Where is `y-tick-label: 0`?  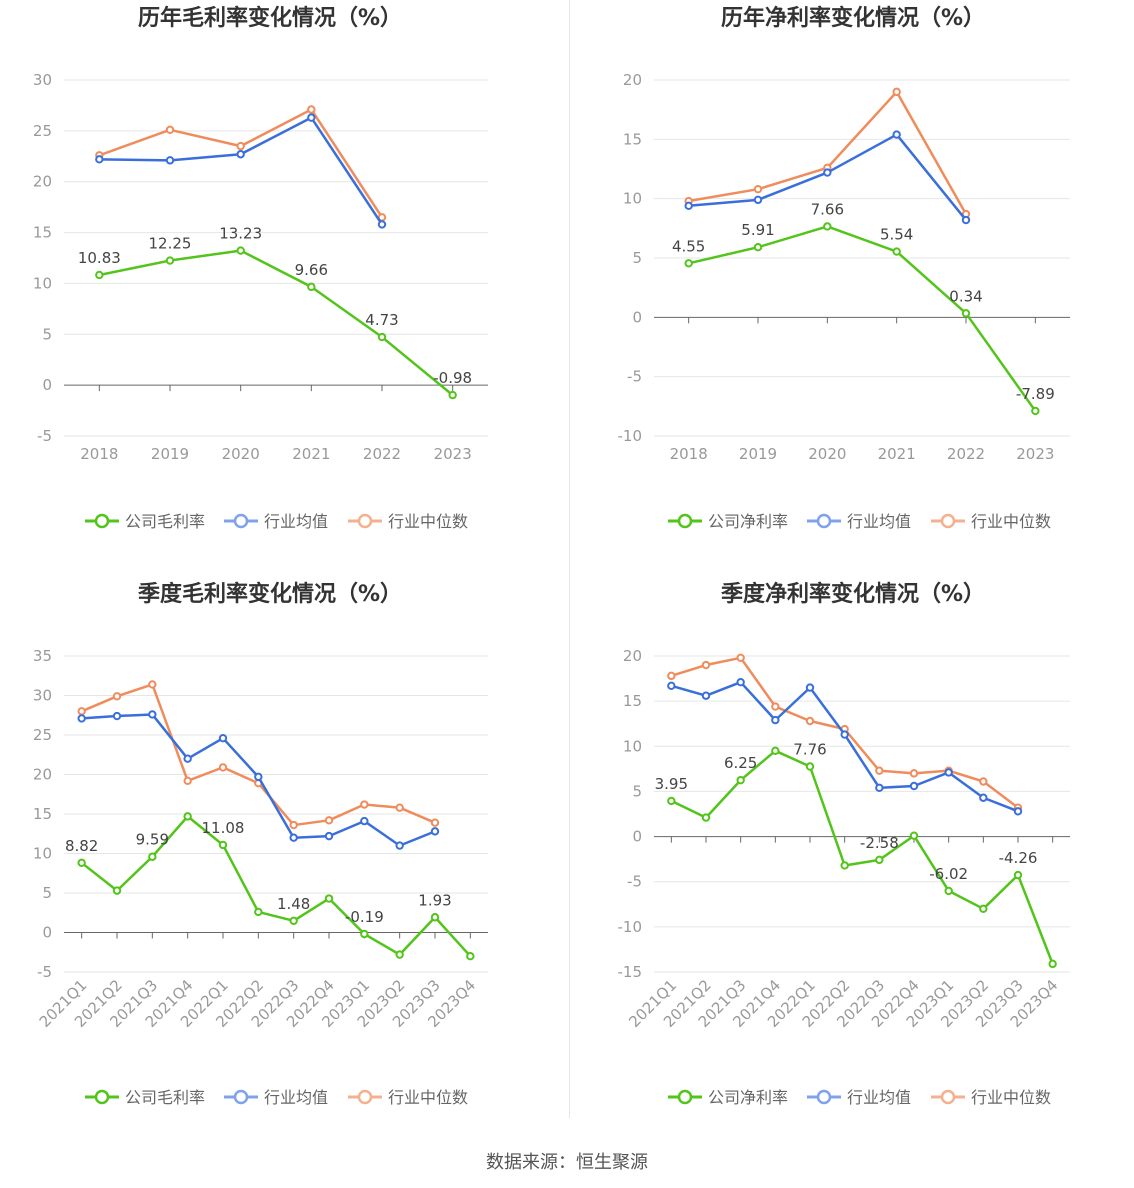
y-tick-label: 0 is located at coordinates (637, 837).